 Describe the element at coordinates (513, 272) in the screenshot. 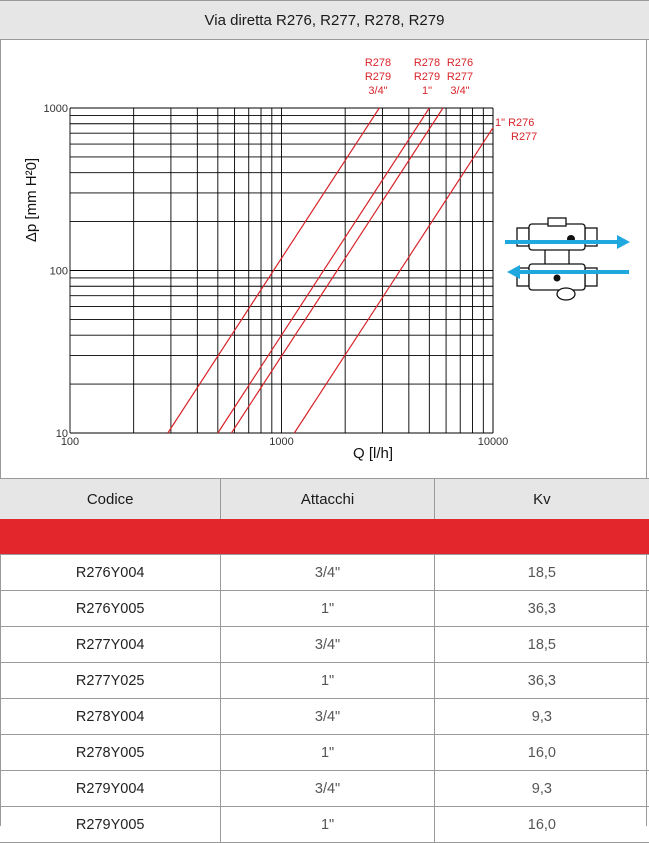

I see `flow-arrowhead-left` at that location.